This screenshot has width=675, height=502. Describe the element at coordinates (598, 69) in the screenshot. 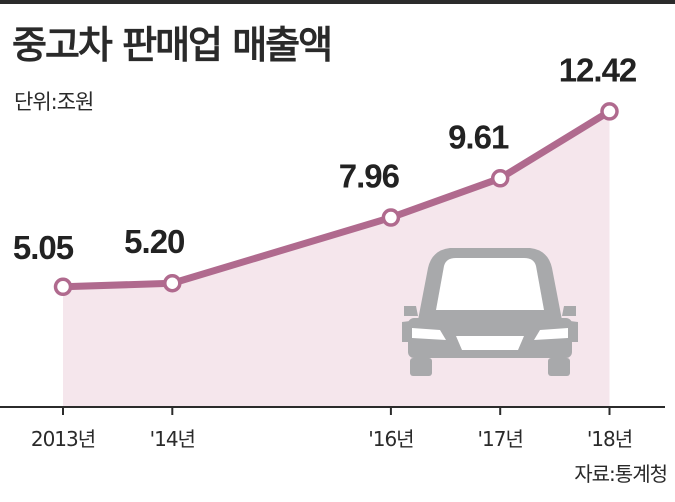

I see `value-label-5: 12.42` at that location.